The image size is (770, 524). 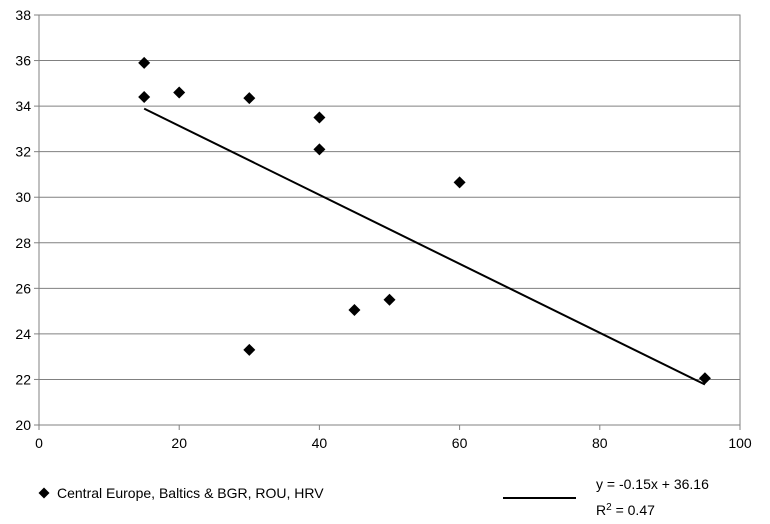 I want to click on trendline-equation-label: y = -0.15x + 36.16, so click(x=652, y=484).